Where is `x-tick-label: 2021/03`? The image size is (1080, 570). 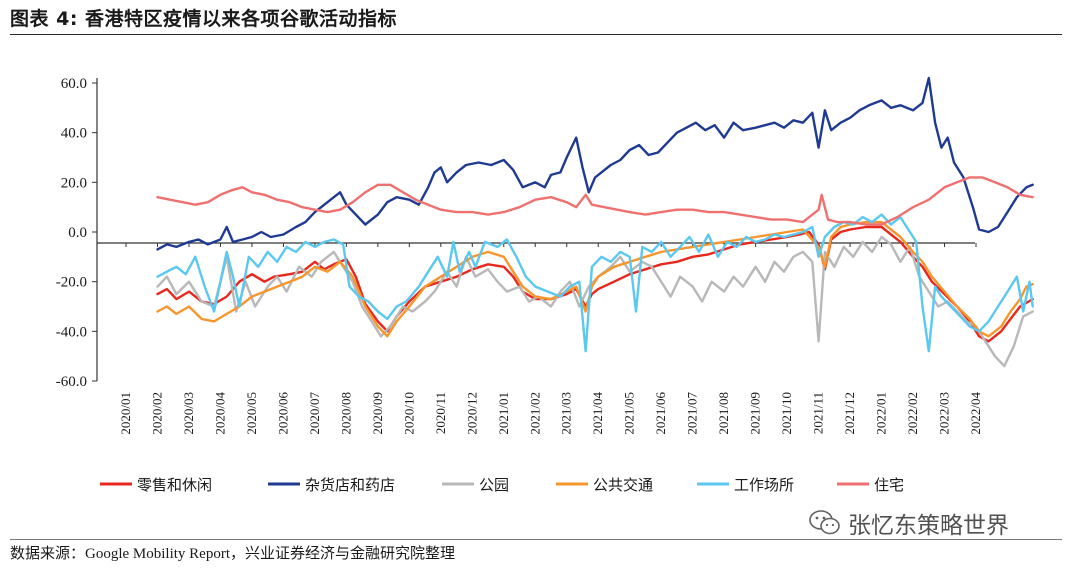
x-tick-label: 2021/03 is located at coordinates (566, 413).